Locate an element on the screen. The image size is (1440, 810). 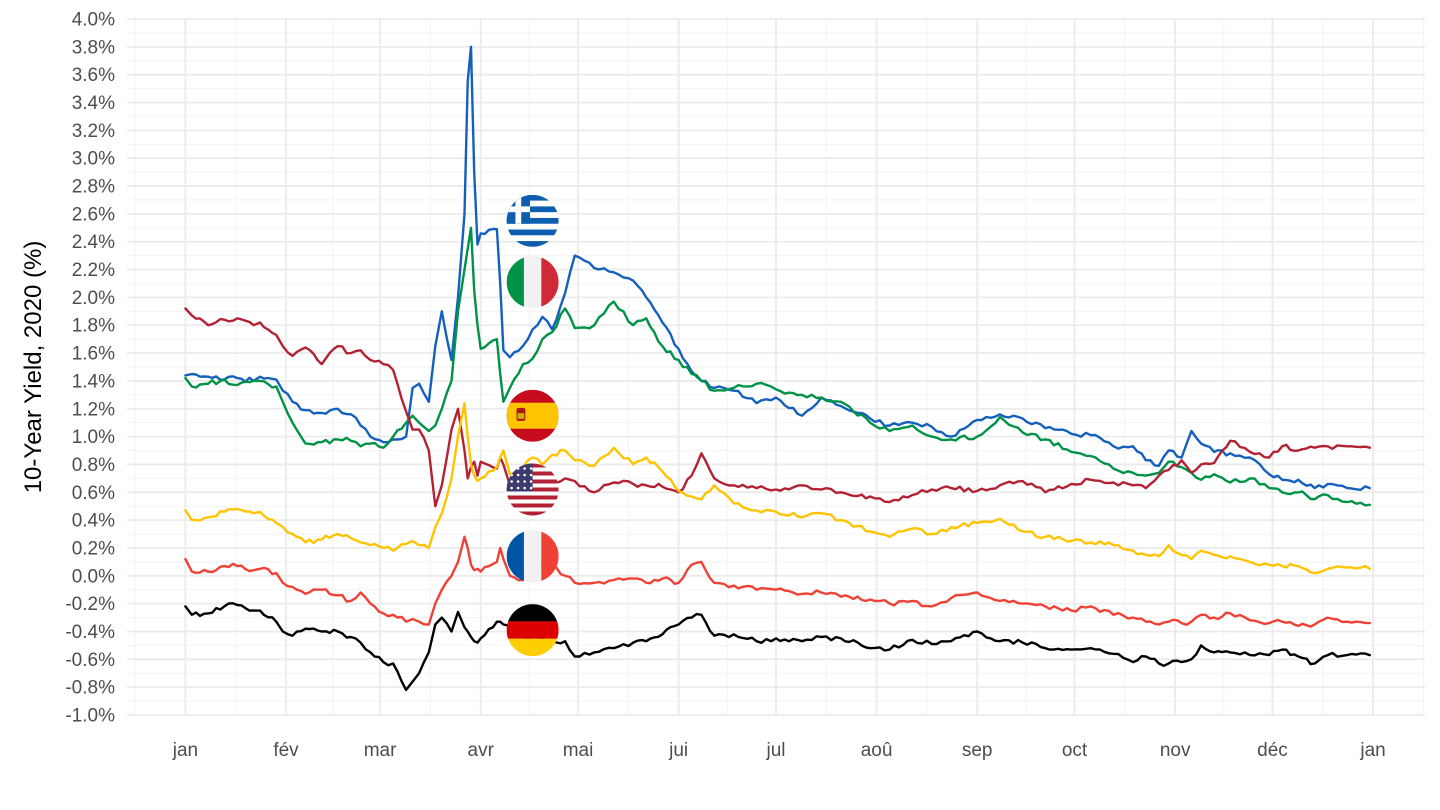
y-tick-label: 0.2% is located at coordinates (93, 548).